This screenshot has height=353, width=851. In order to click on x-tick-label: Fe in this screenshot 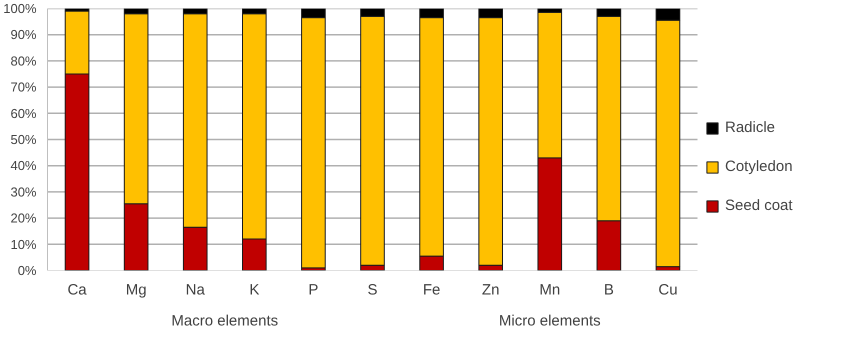, I will do `click(431, 290)`.